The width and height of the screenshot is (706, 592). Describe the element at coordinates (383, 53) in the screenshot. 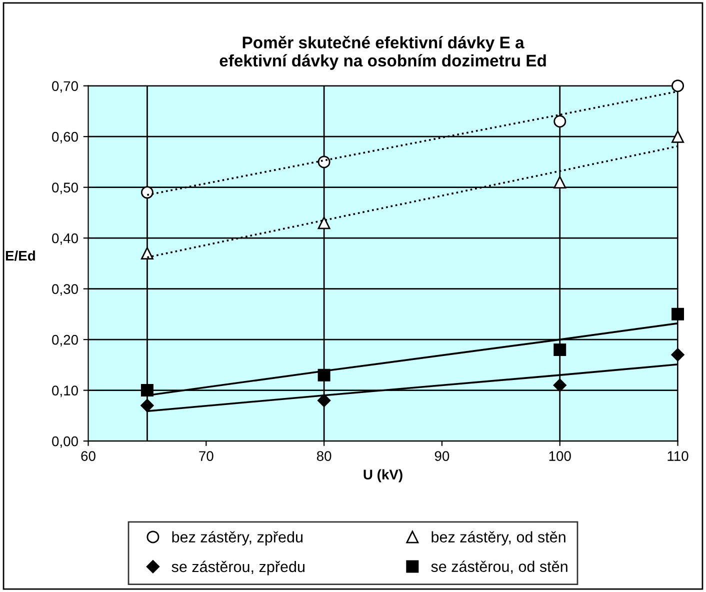

I see `chart-title: Poměr skutečné efektivní dávky E a efektivní dávky na osobním dozimetru Ed` at that location.